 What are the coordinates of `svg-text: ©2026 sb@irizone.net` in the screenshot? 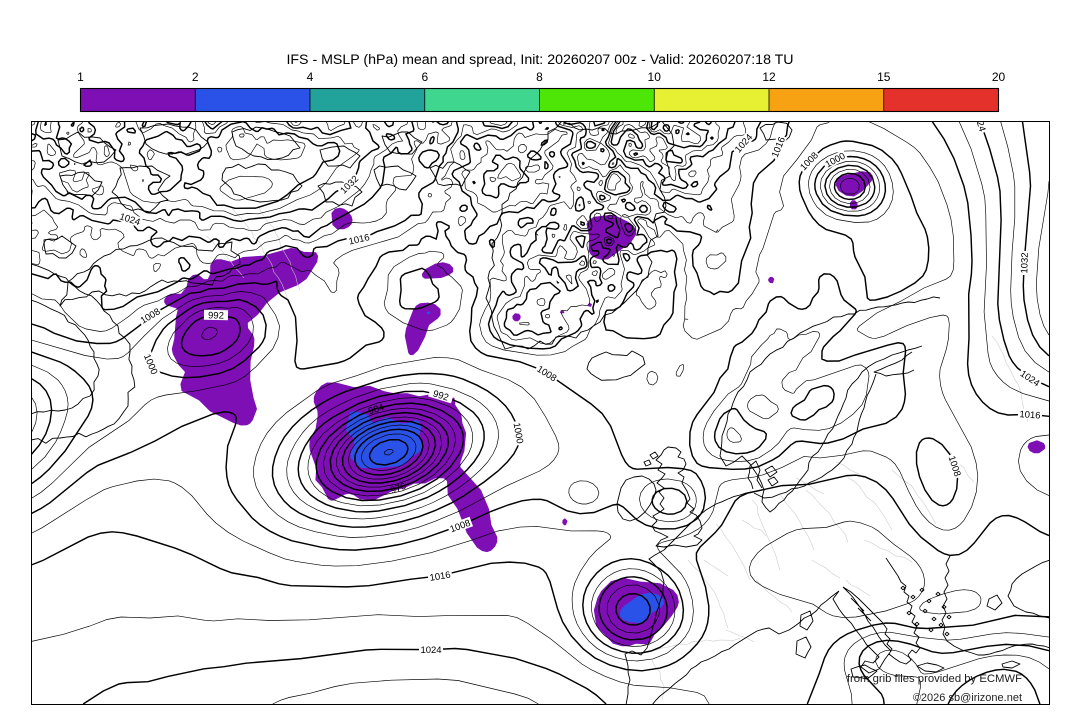 It's located at (967, 698).